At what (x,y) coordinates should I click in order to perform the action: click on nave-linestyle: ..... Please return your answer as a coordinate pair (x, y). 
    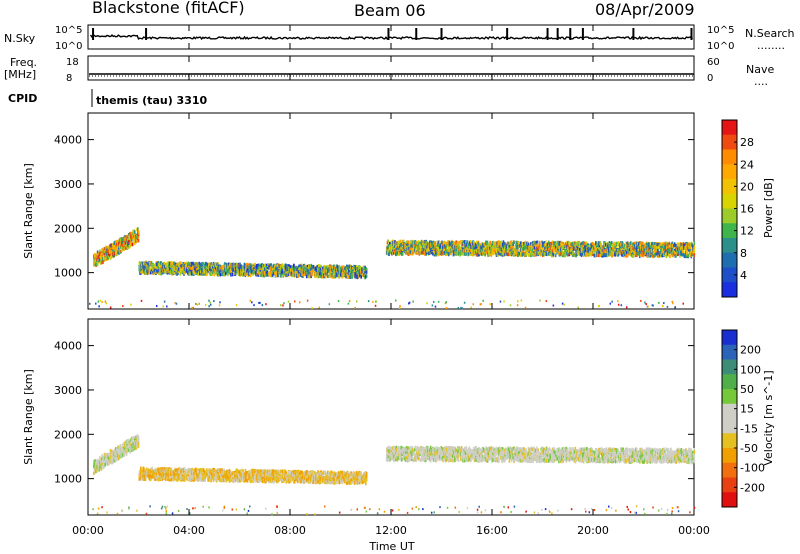
    Looking at the image, I should click on (761, 81).